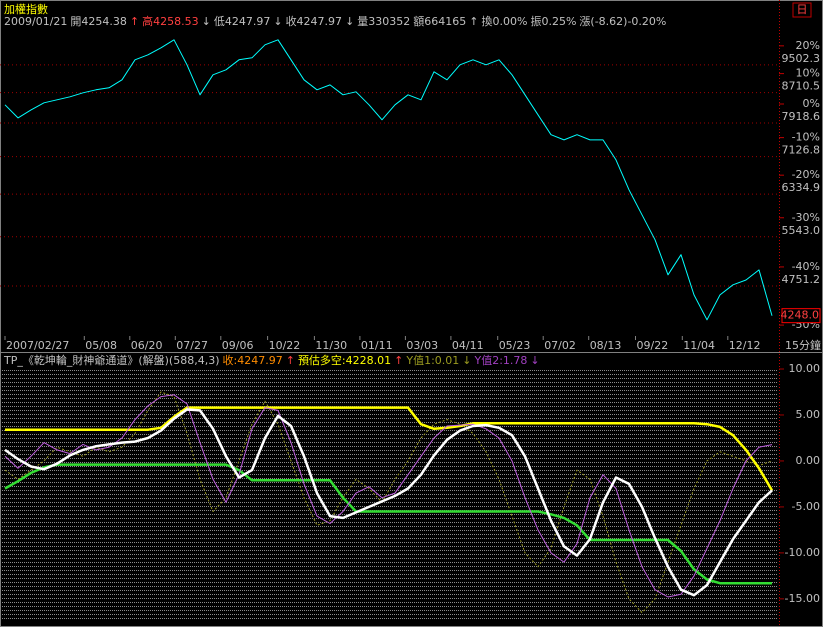 The height and width of the screenshot is (627, 823). What do you see at coordinates (37, 345) in the screenshot?
I see `x-tick-label: 2007/02/27` at bounding box center [37, 345].